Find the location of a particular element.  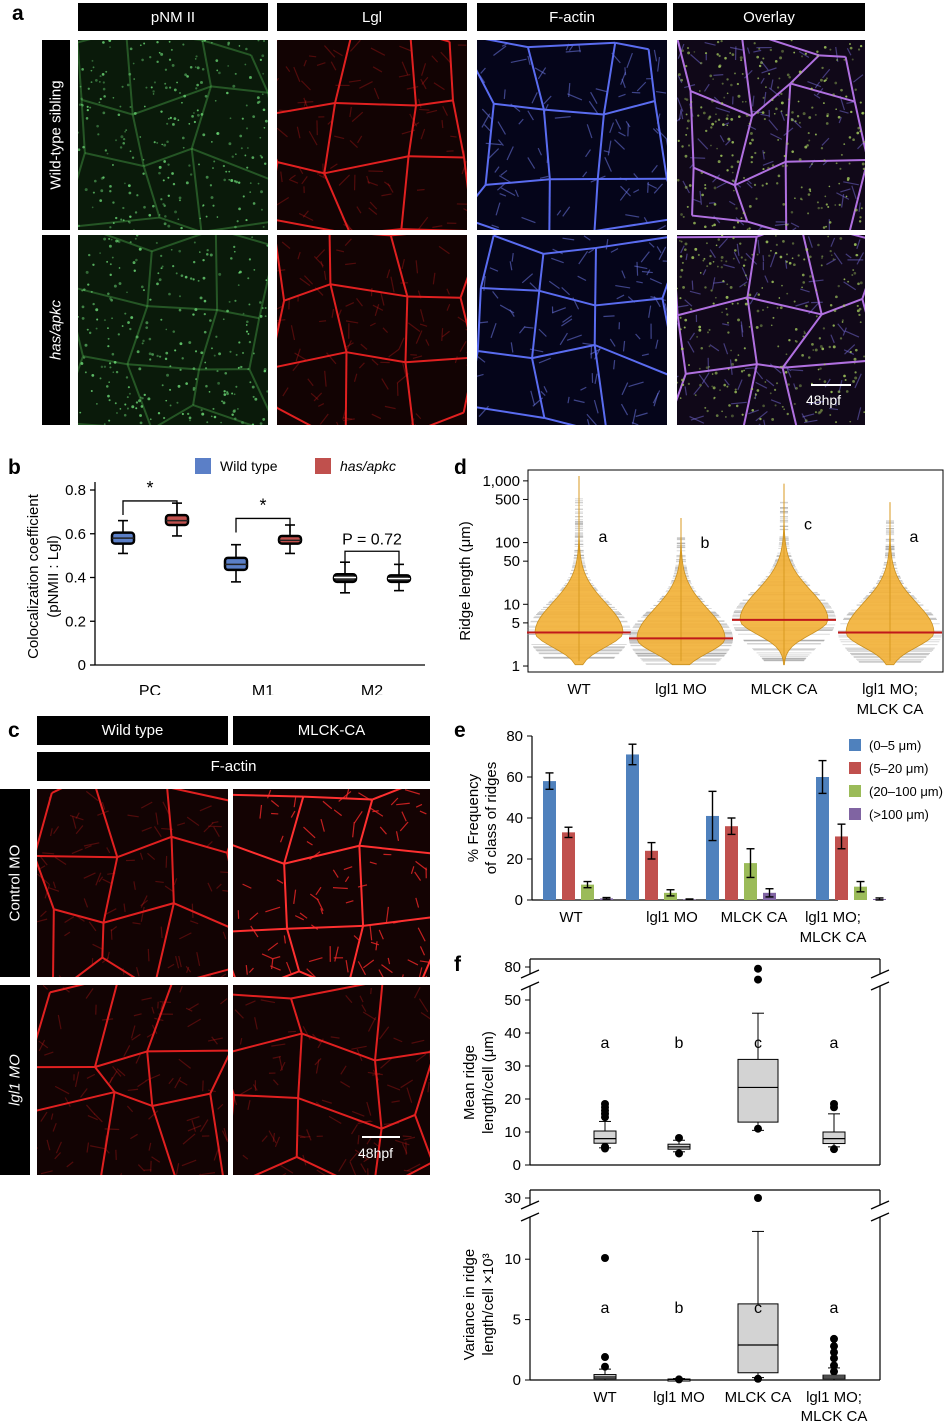

panel-e-bar is located at coordinates (731, 863).